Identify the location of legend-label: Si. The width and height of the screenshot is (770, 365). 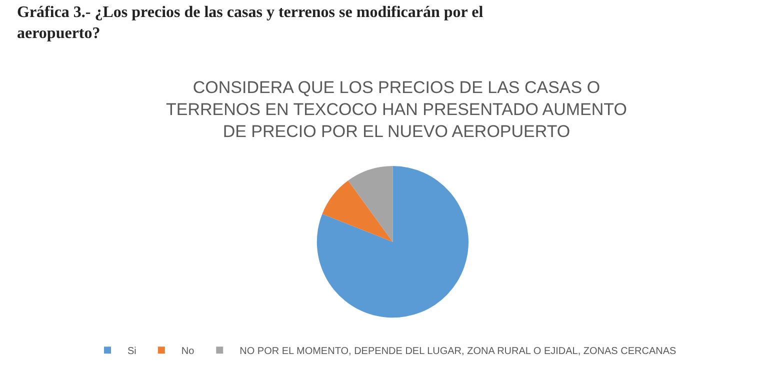
(132, 352).